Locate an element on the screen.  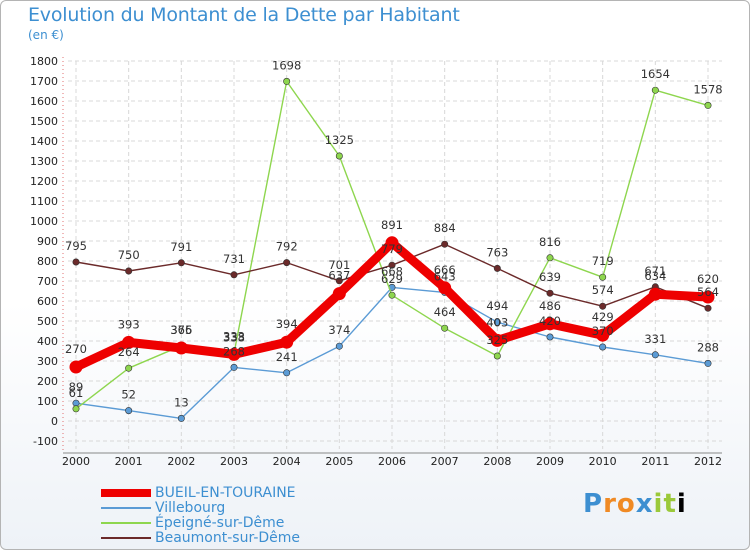
data-label: 270 is located at coordinates (76, 349).